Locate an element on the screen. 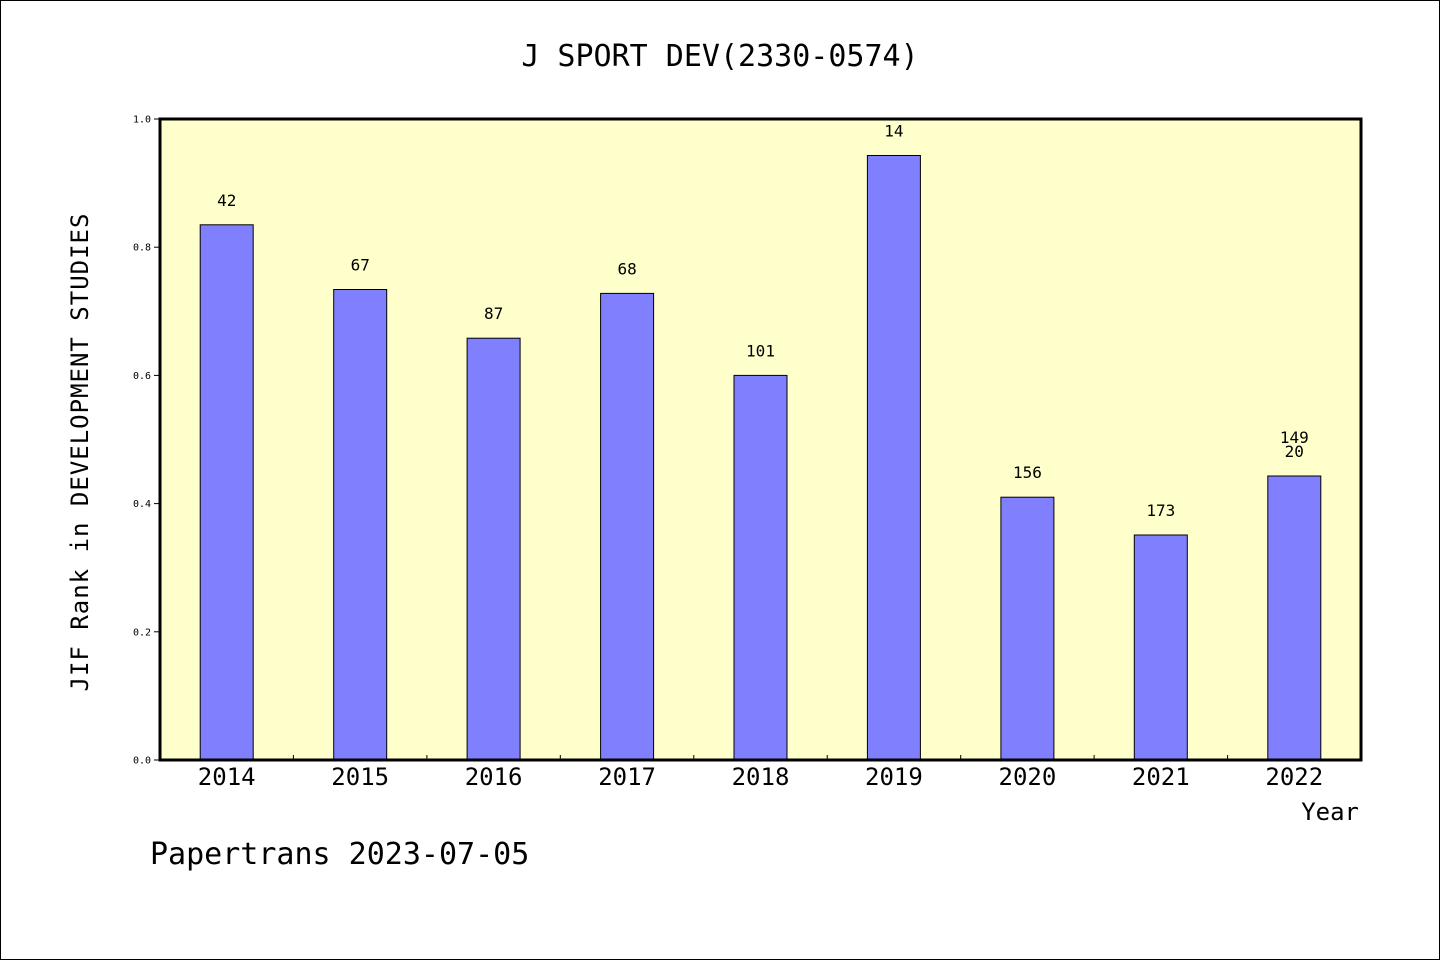 The height and width of the screenshot is (960, 1440). y-axis-label: JIF Rank in DEVELOPMENT STUDIES is located at coordinates (80, 452).